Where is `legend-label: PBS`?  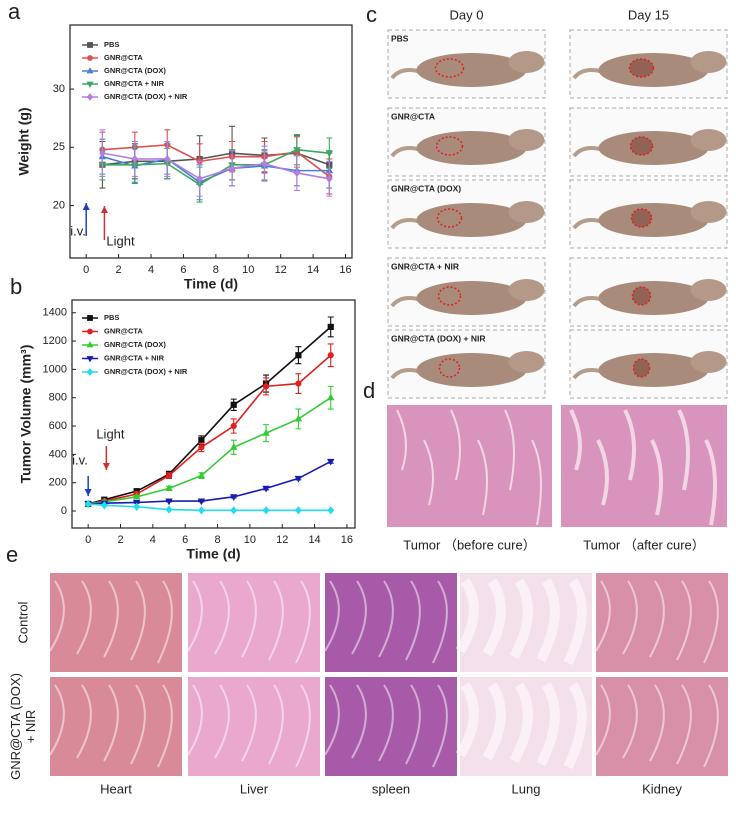 legend-label: PBS is located at coordinates (111, 317).